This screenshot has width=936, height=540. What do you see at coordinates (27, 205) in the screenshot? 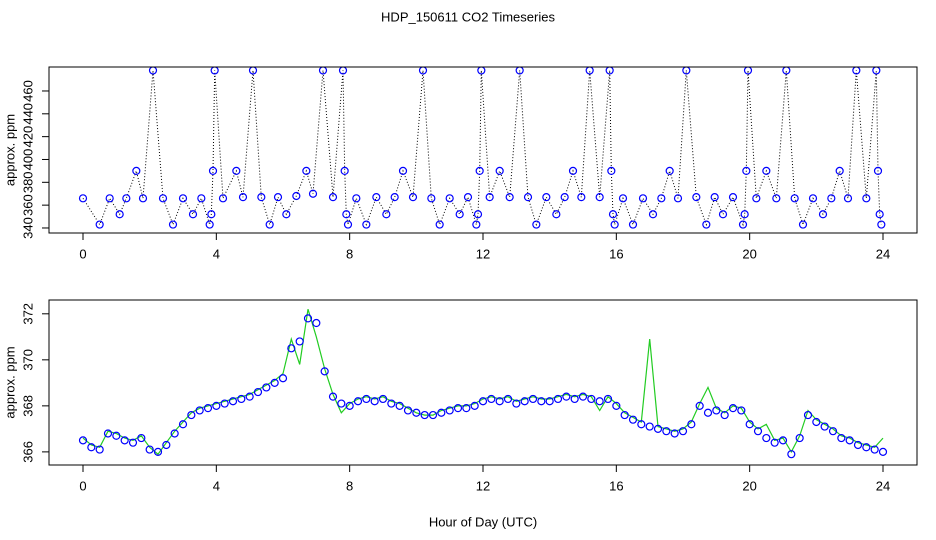
I see `y-tick-label: 360` at bounding box center [27, 205].